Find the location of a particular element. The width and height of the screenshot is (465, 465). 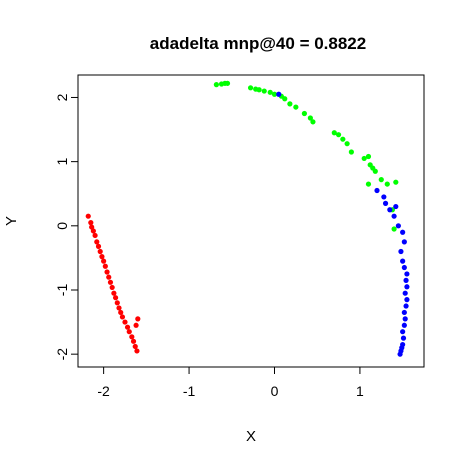

y-axis-label: Y is located at coordinates (11, 221).